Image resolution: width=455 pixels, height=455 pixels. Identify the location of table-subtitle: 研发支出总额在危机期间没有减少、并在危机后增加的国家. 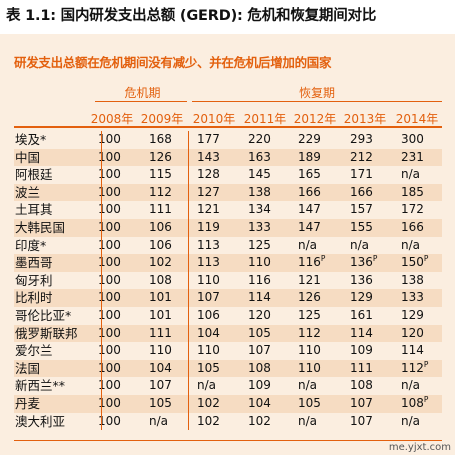
(173, 62).